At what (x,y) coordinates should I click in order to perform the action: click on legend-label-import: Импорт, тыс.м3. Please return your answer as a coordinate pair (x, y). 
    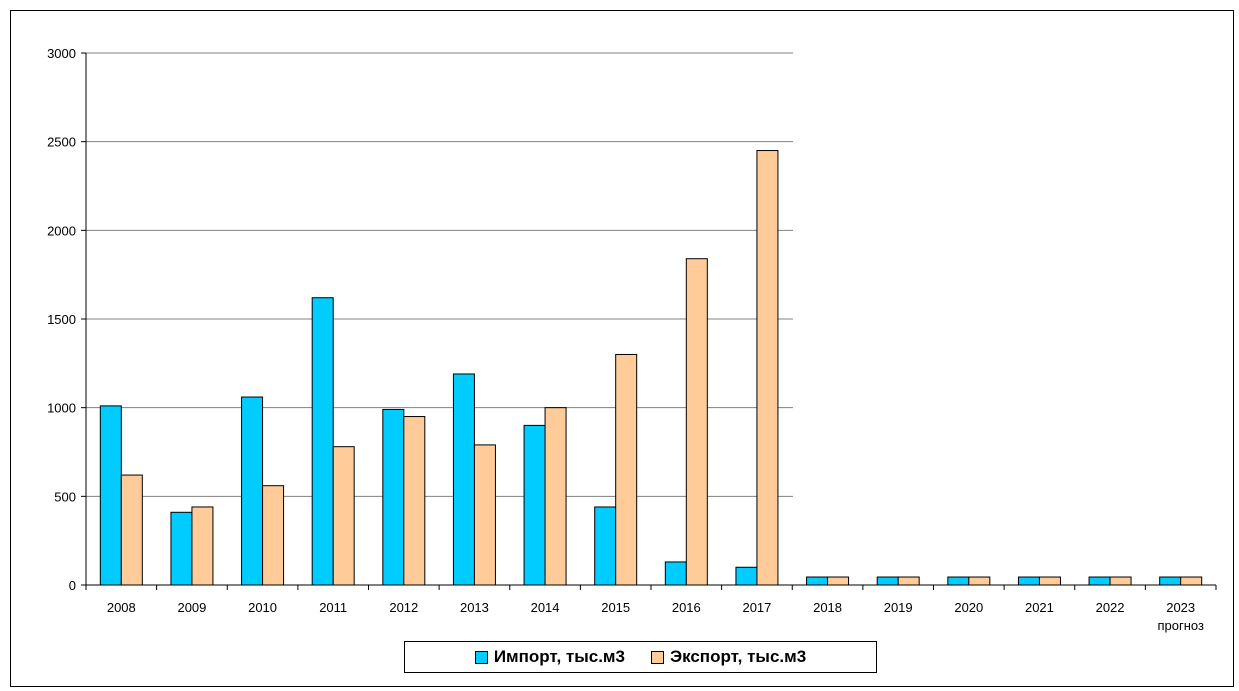
    Looking at the image, I should click on (559, 656).